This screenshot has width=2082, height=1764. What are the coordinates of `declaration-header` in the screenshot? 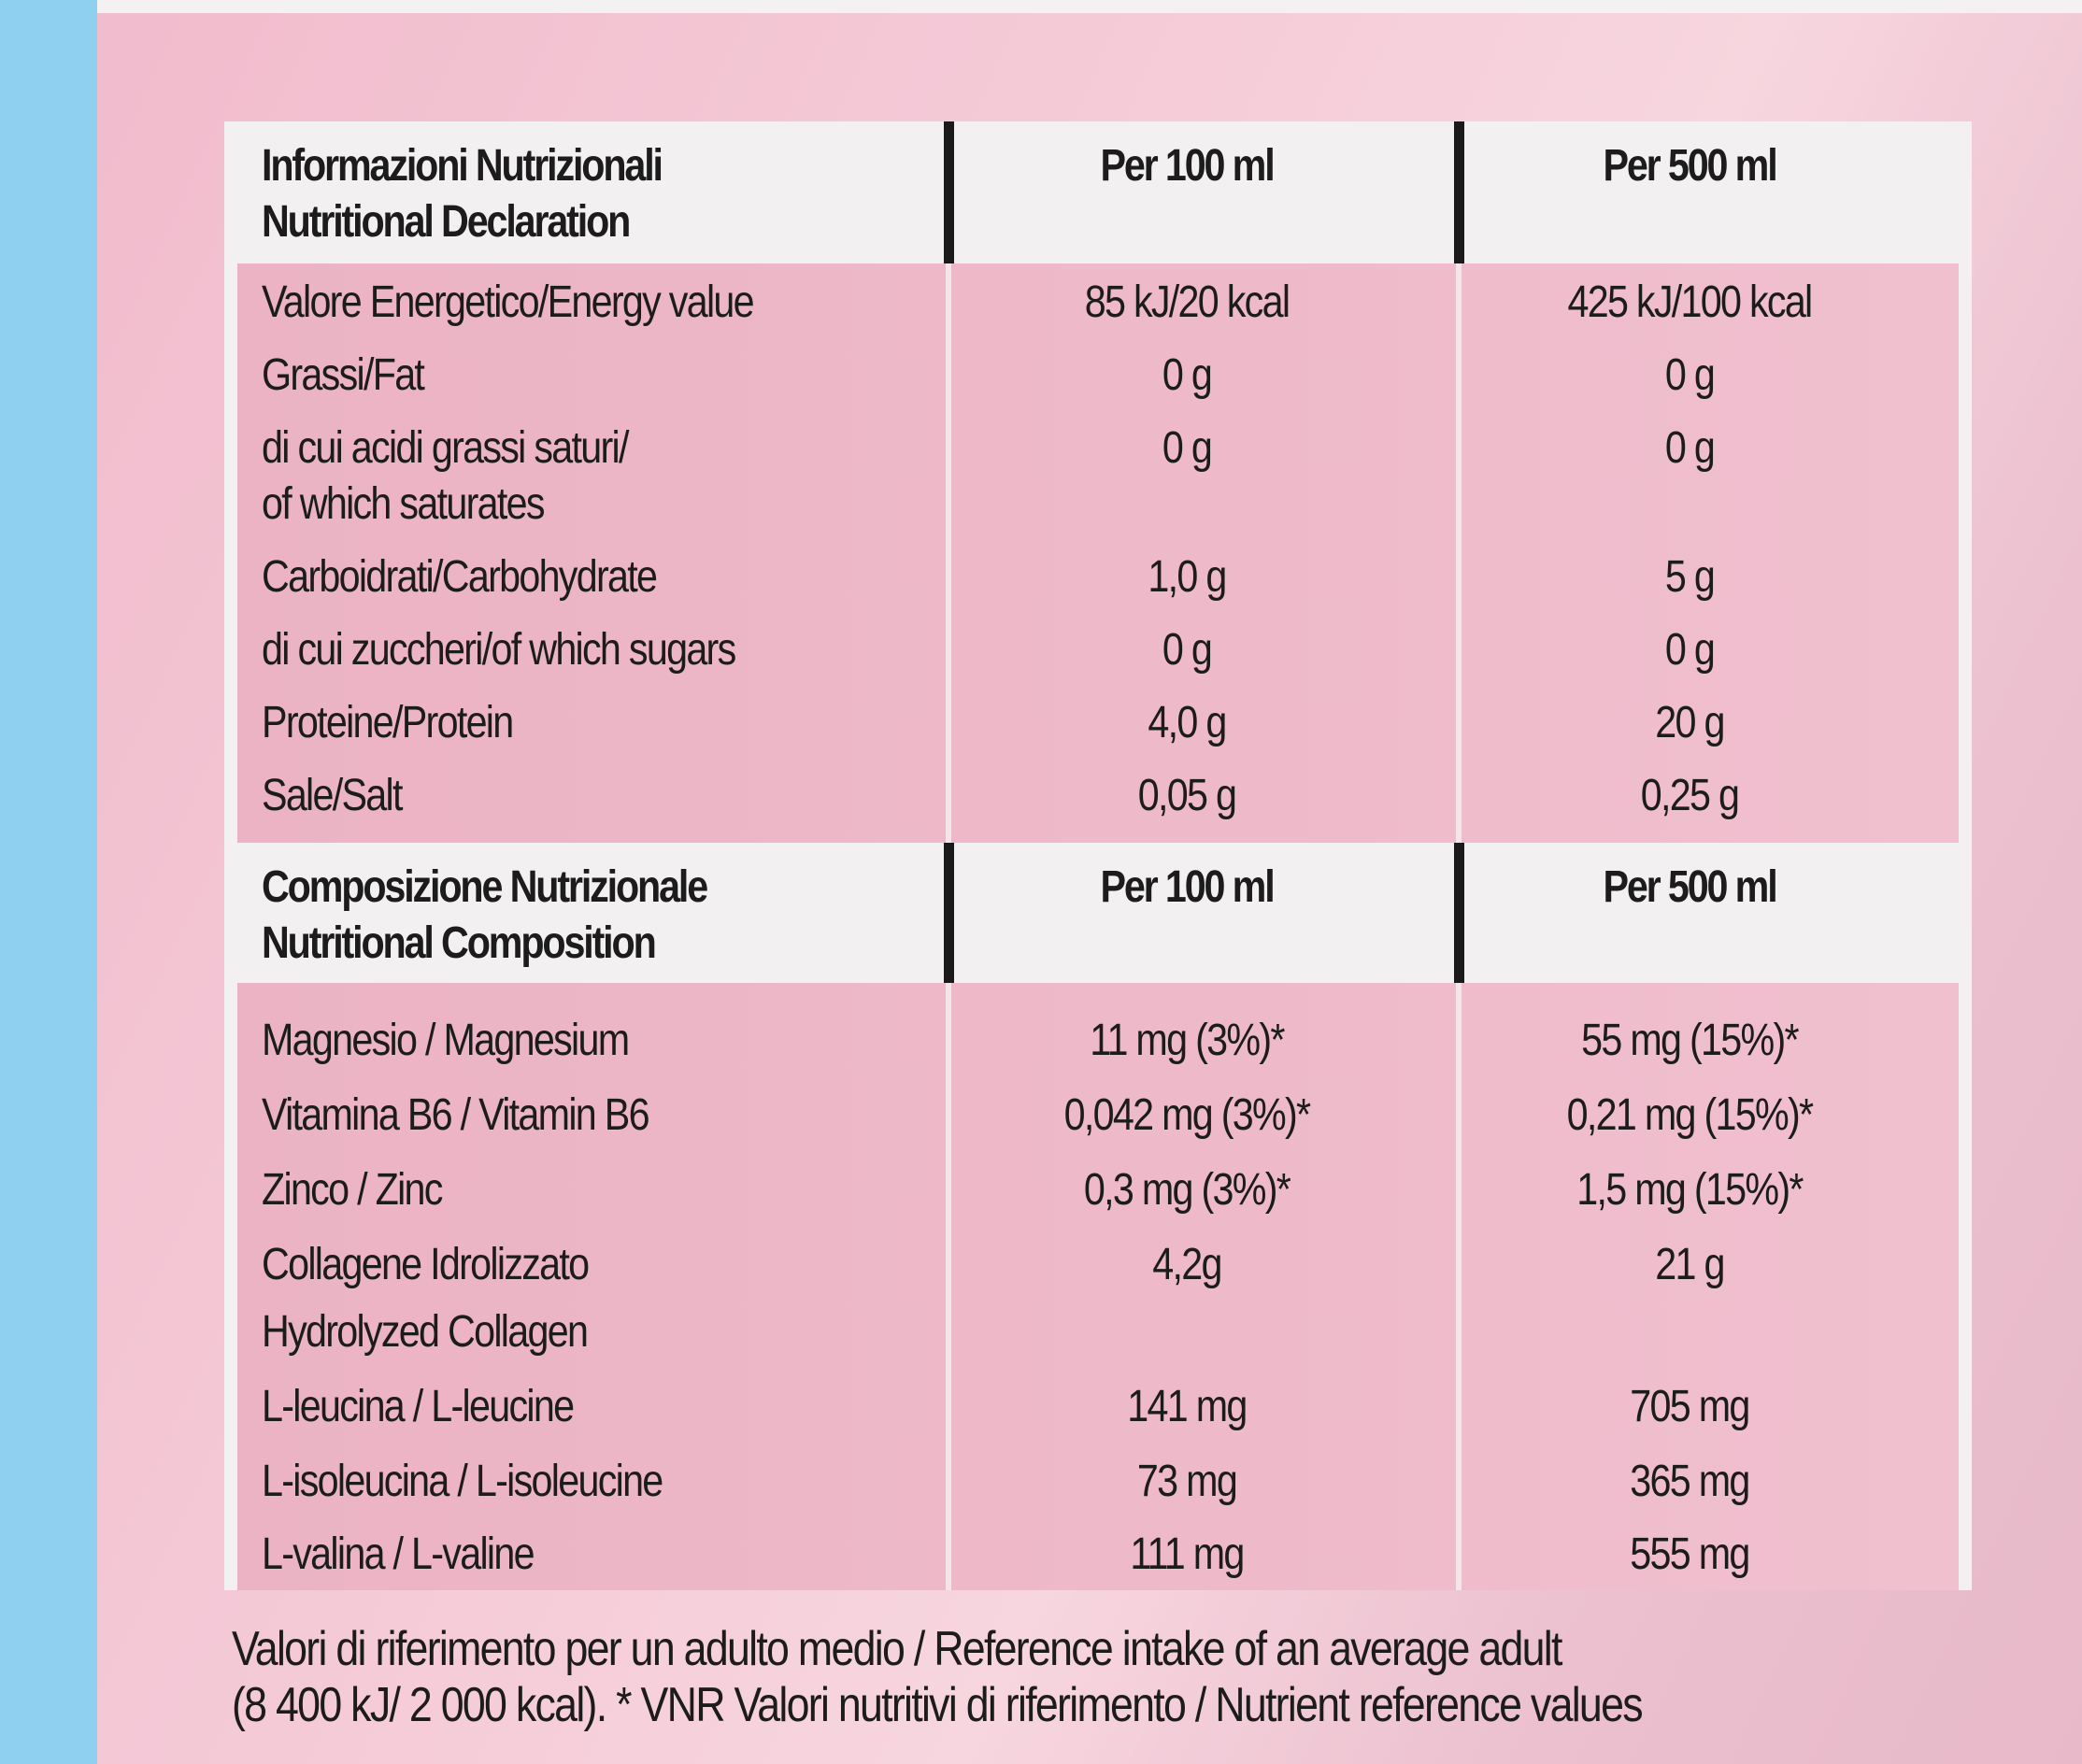 It's located at (1098, 192).